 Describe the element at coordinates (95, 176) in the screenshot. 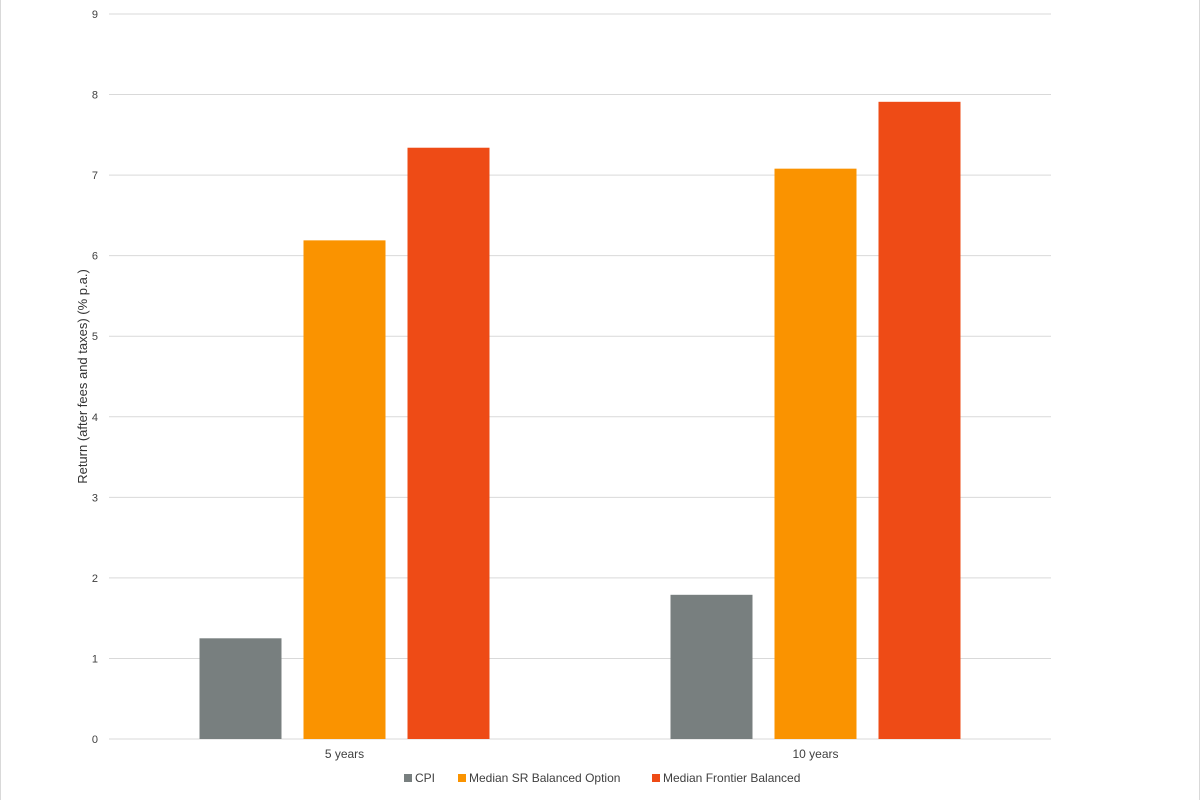

I see `y-tick-label: 7` at that location.